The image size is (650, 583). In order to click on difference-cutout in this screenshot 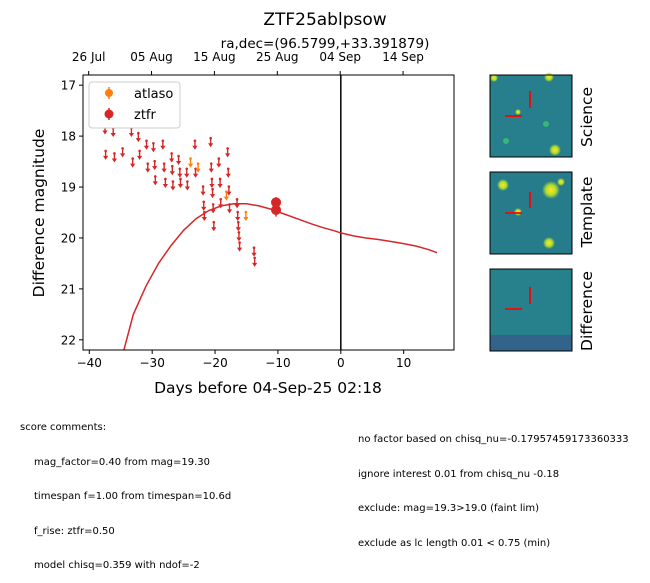, I will do `click(531, 310)`.